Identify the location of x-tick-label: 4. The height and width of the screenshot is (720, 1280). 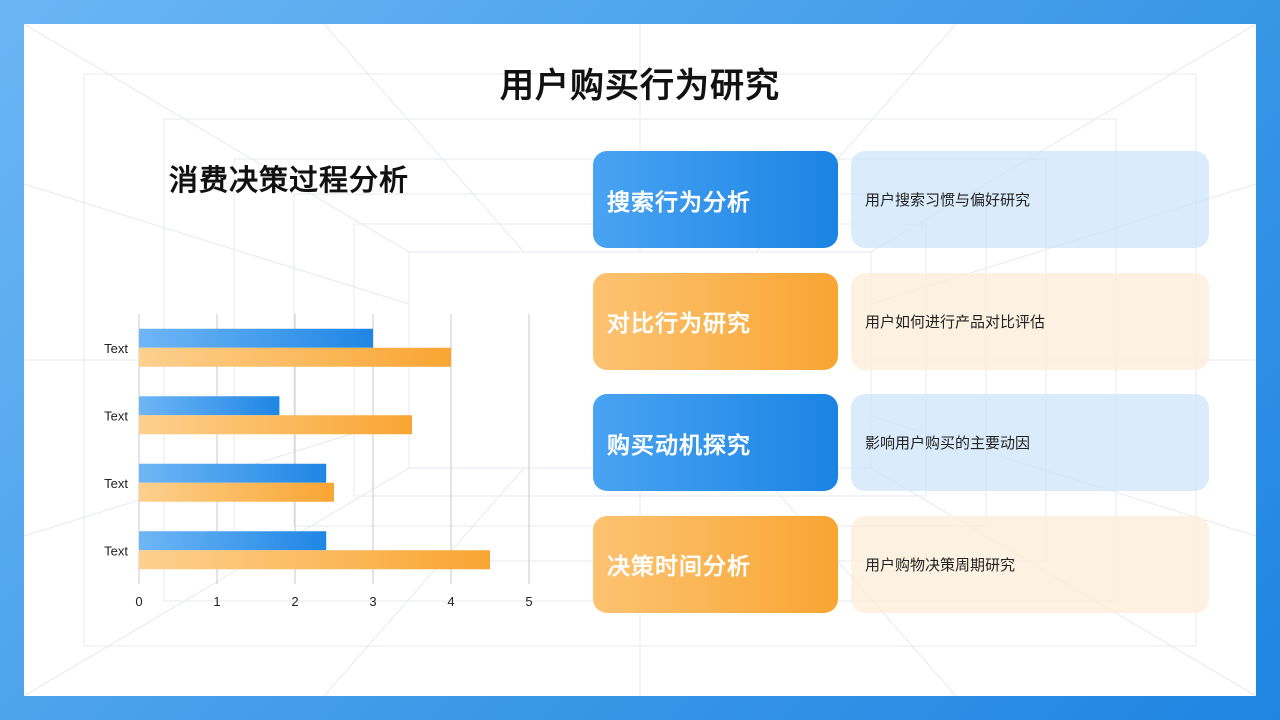
(450, 601).